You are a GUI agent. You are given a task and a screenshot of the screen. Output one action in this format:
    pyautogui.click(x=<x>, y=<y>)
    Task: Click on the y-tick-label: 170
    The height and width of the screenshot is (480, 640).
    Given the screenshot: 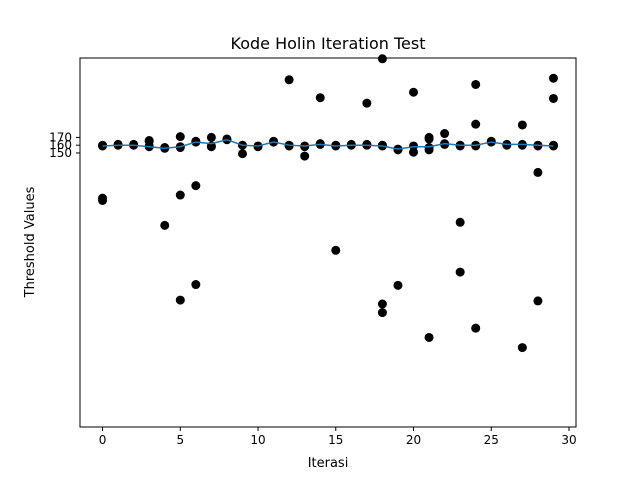 What is the action you would take?
    pyautogui.click(x=60, y=137)
    